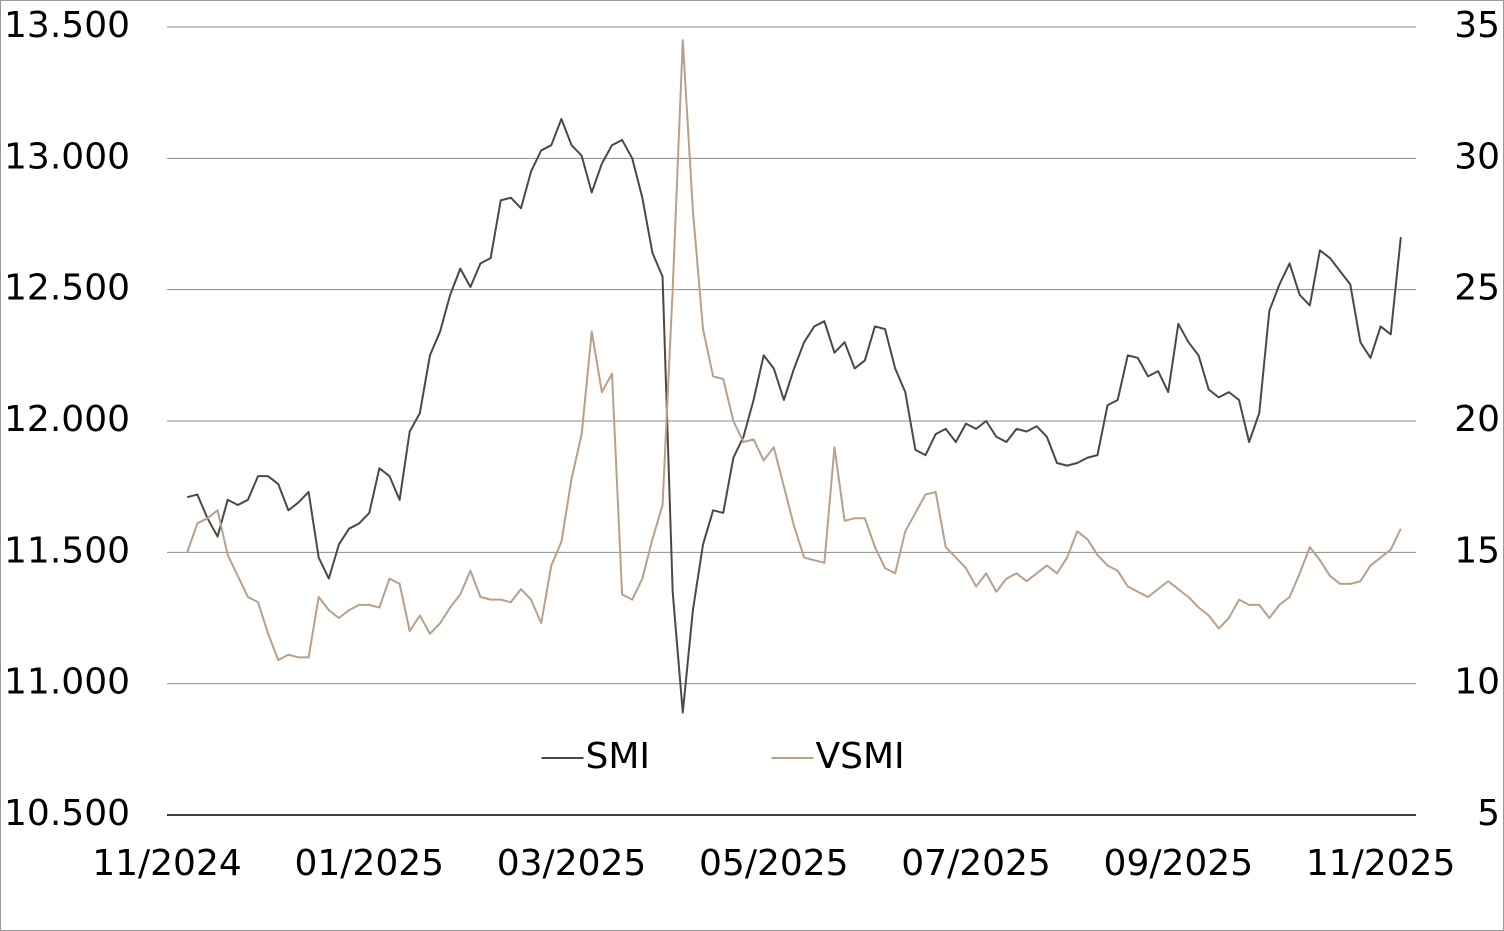 The width and height of the screenshot is (1504, 931). Describe the element at coordinates (67, 25) in the screenshot. I see `y-tick-label: 13.500` at that location.